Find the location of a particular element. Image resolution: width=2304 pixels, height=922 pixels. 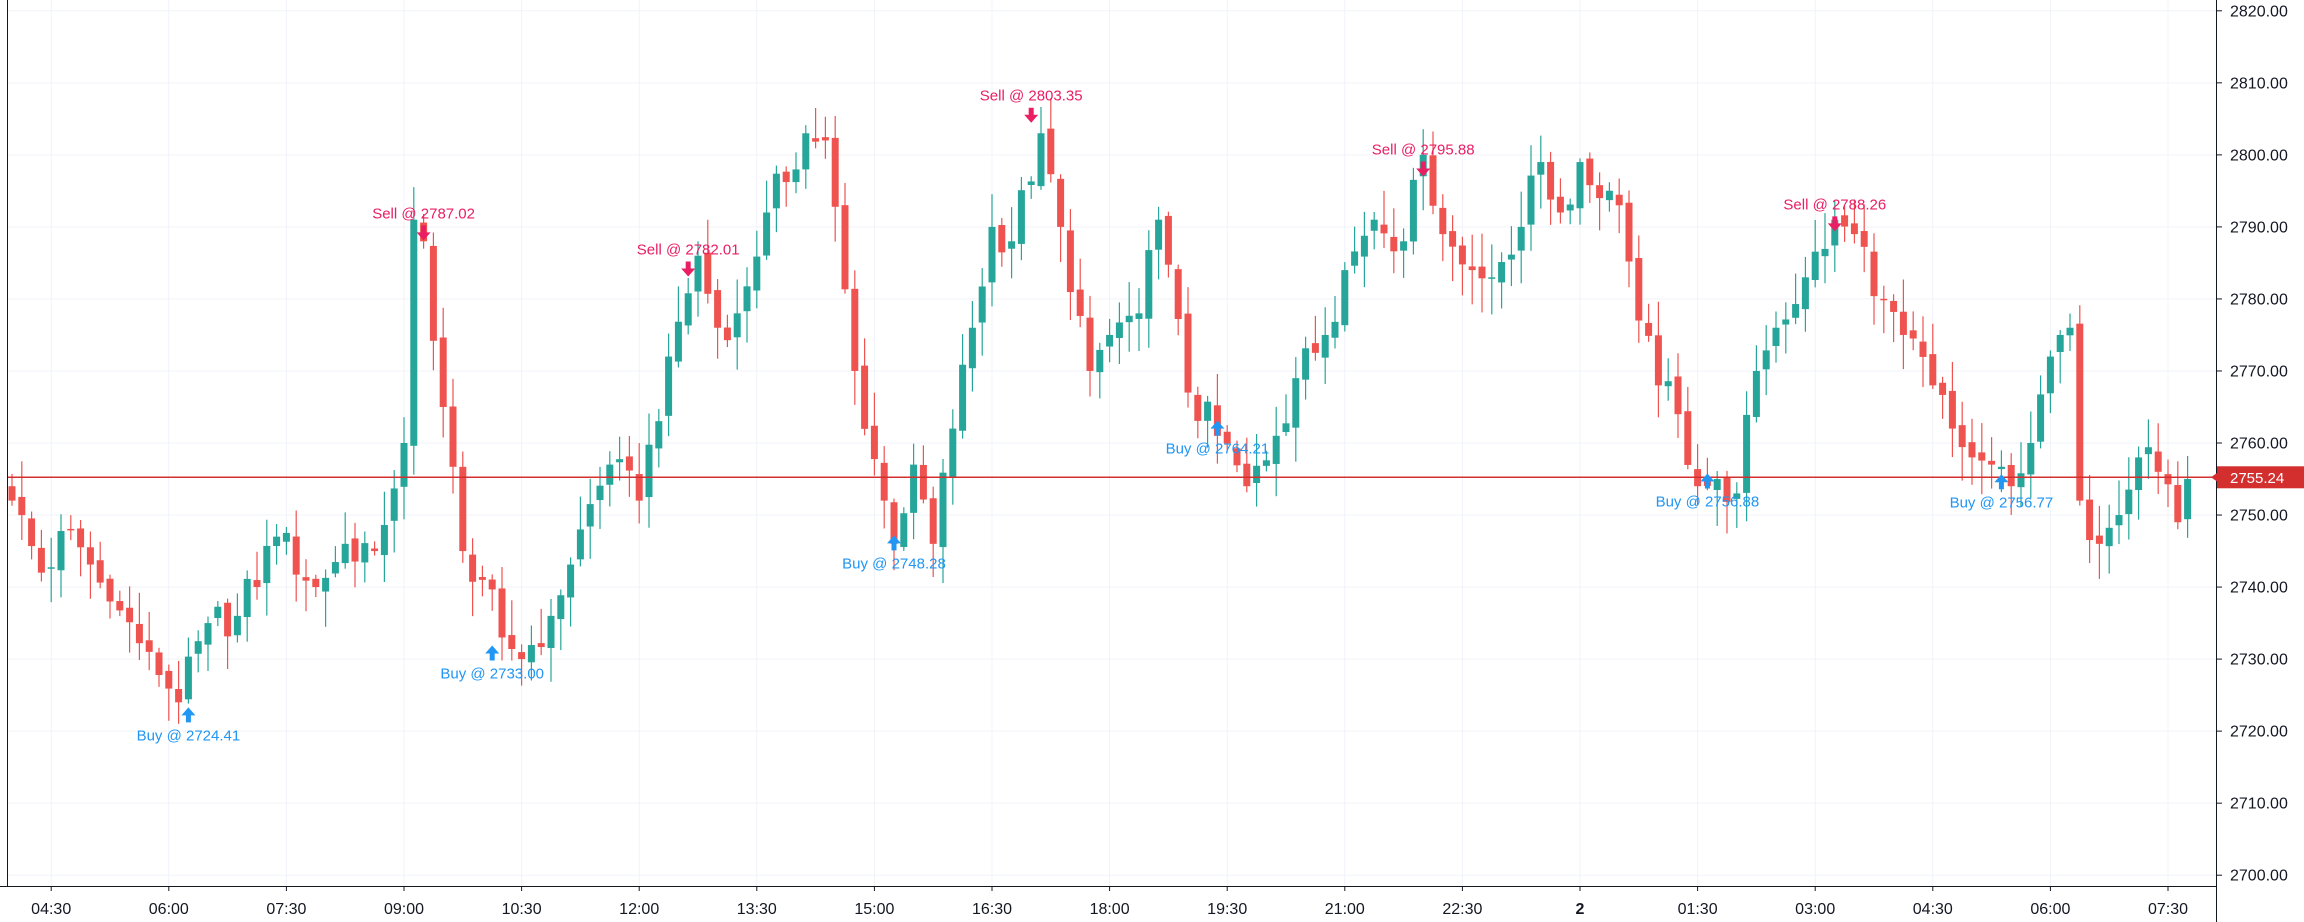

time-tick-label: 18:00 is located at coordinates (1110, 909).